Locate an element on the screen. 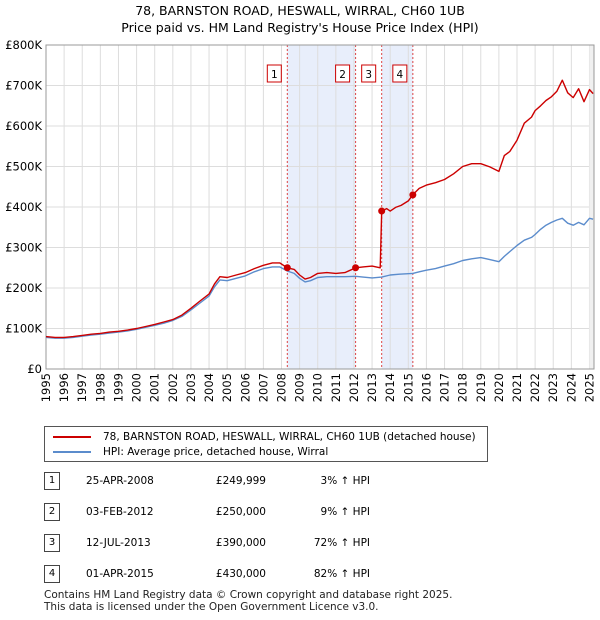 This screenshot has height=620, width=600. sale-row: 3 12-JUL-2013 £390,000 72% ↑ HPI is located at coordinates (300, 543).